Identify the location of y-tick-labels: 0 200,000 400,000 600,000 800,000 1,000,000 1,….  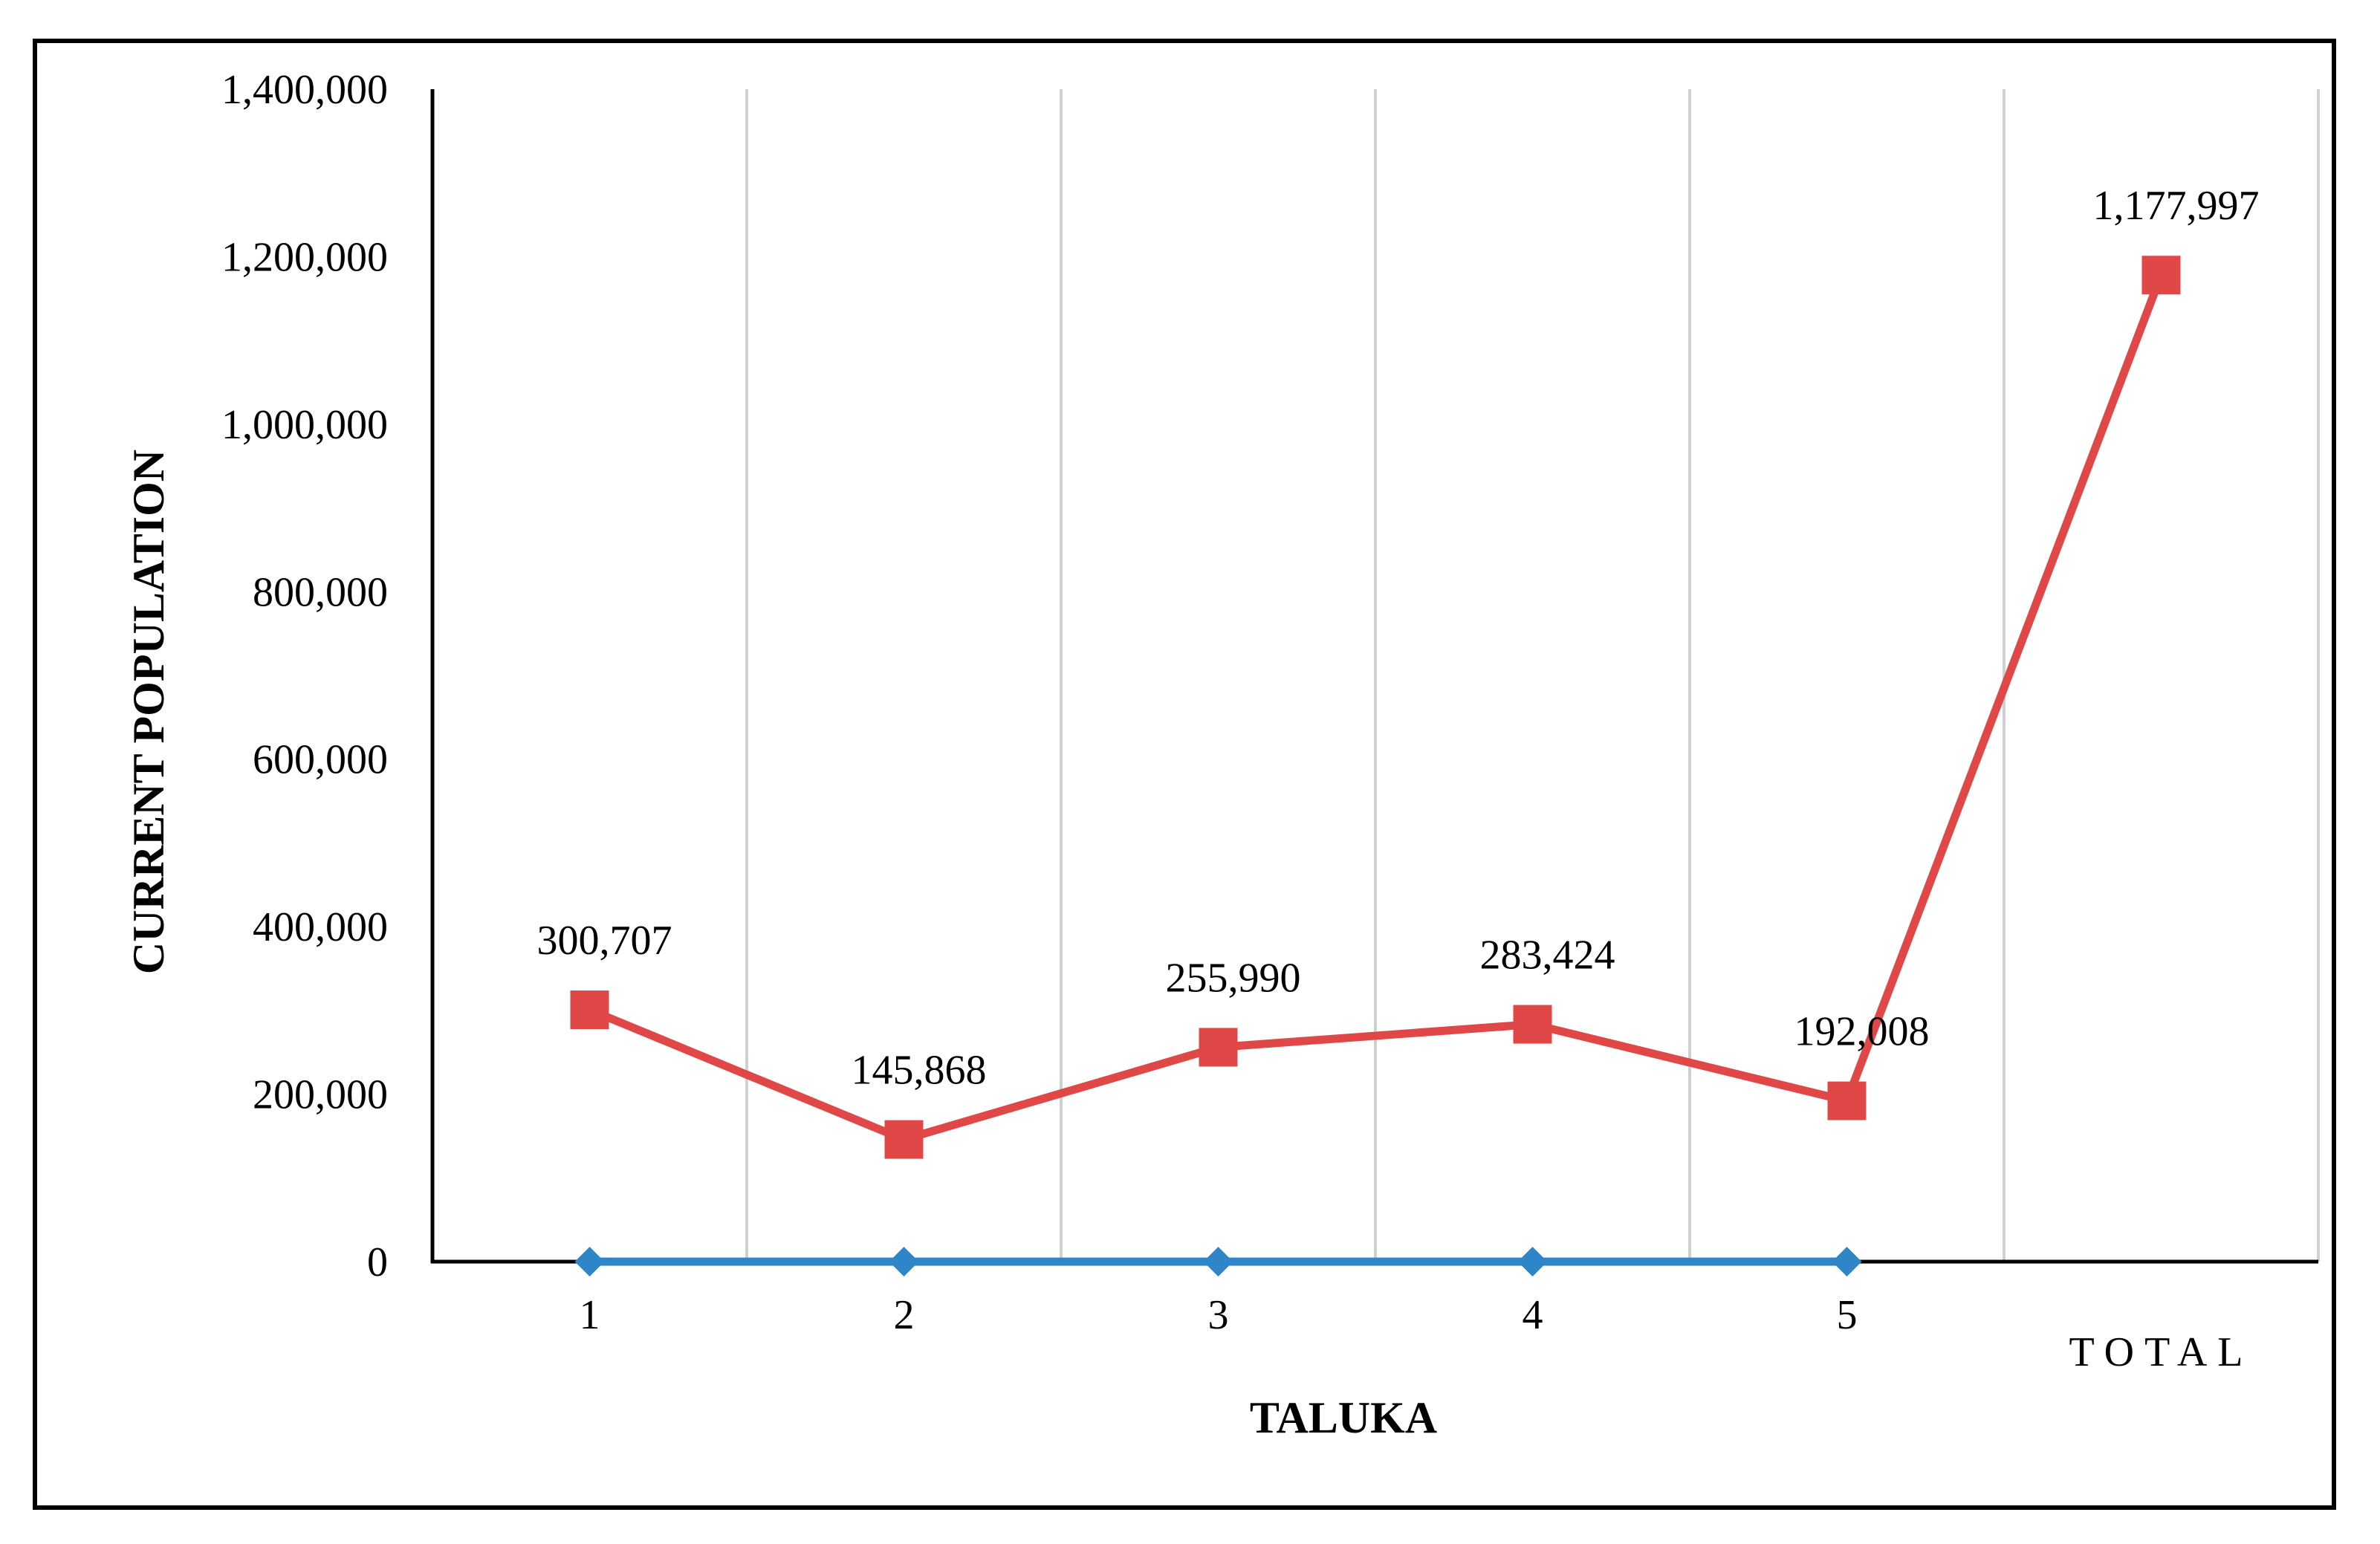
(304, 676).